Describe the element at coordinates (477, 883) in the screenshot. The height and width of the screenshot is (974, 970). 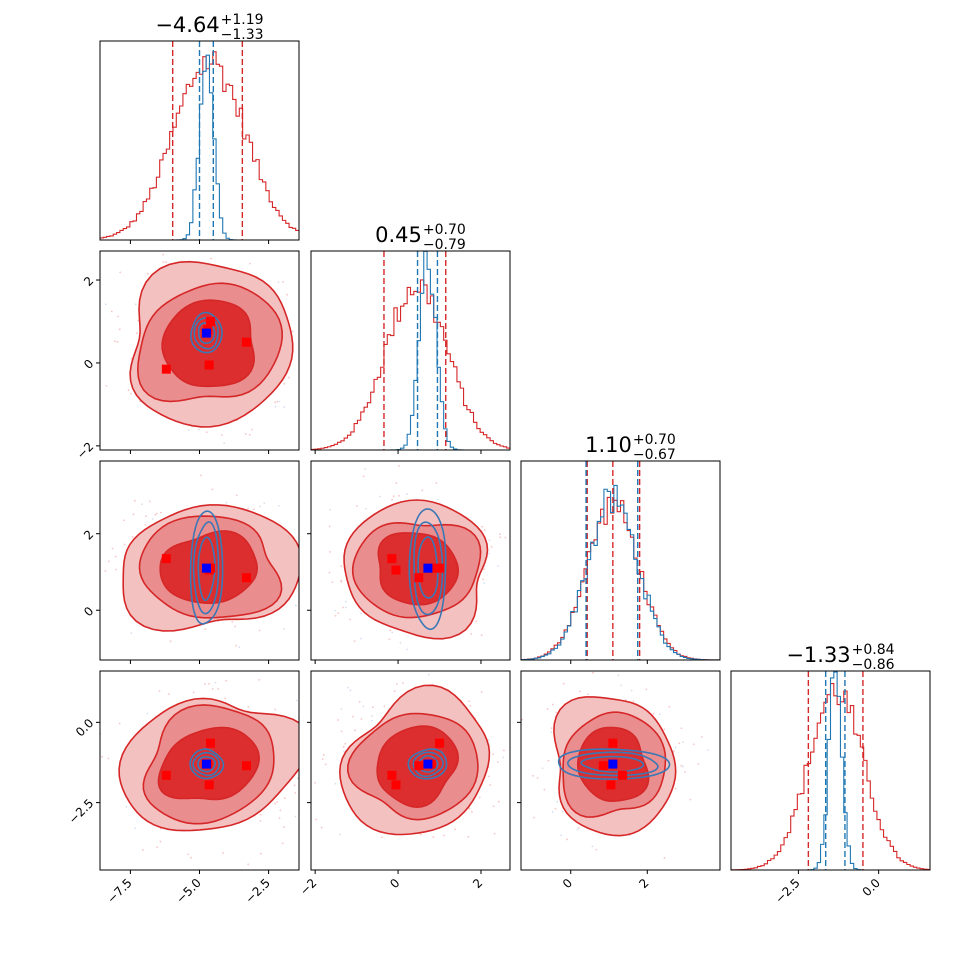
I see `x-tick-label: 2` at that location.